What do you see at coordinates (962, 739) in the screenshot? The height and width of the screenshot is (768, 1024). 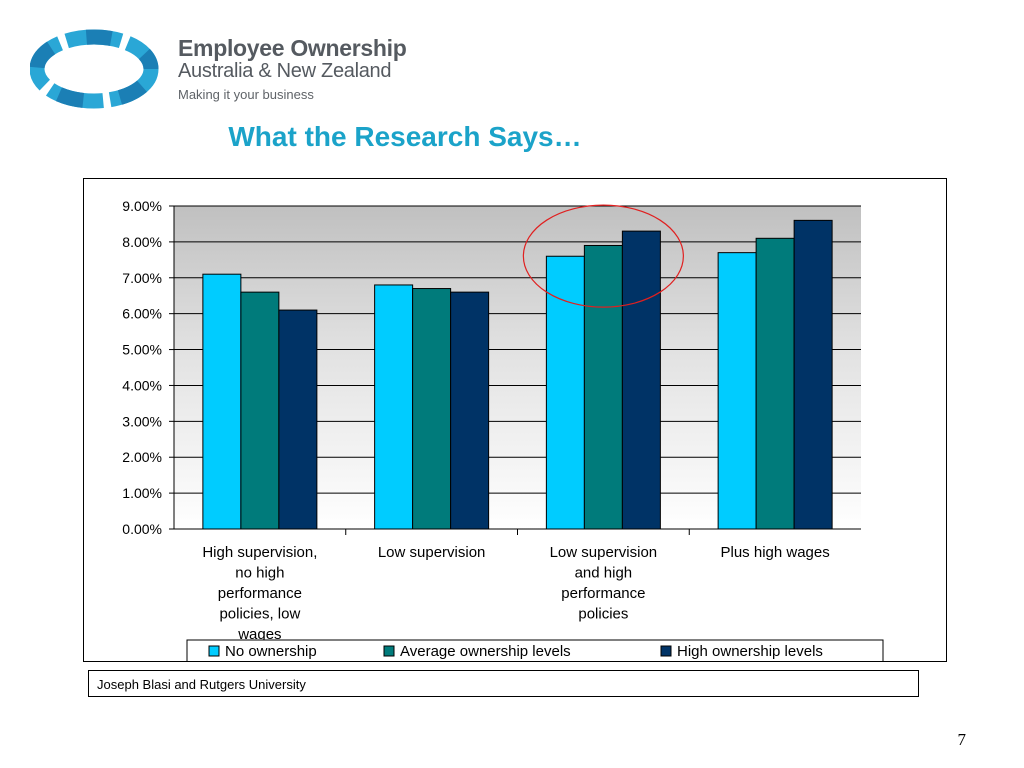 I see `slide-number: 7` at bounding box center [962, 739].